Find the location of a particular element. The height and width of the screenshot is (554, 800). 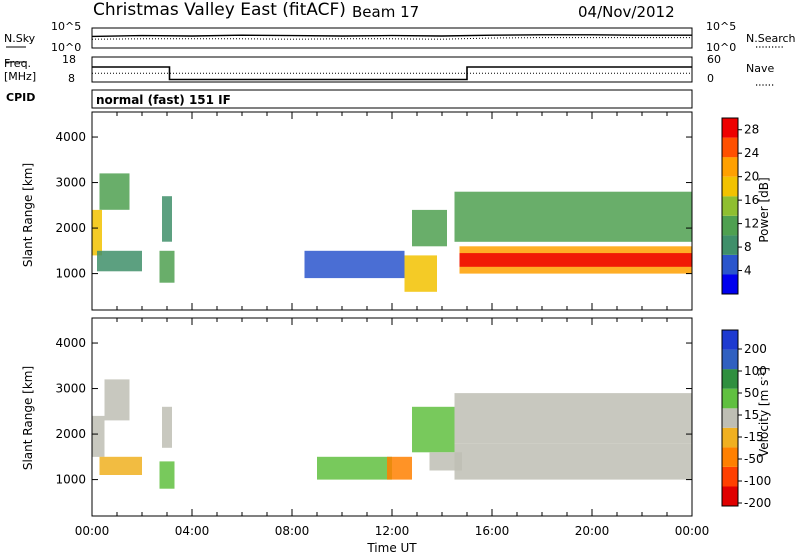

nsearch-label: N.Search is located at coordinates (771, 38).